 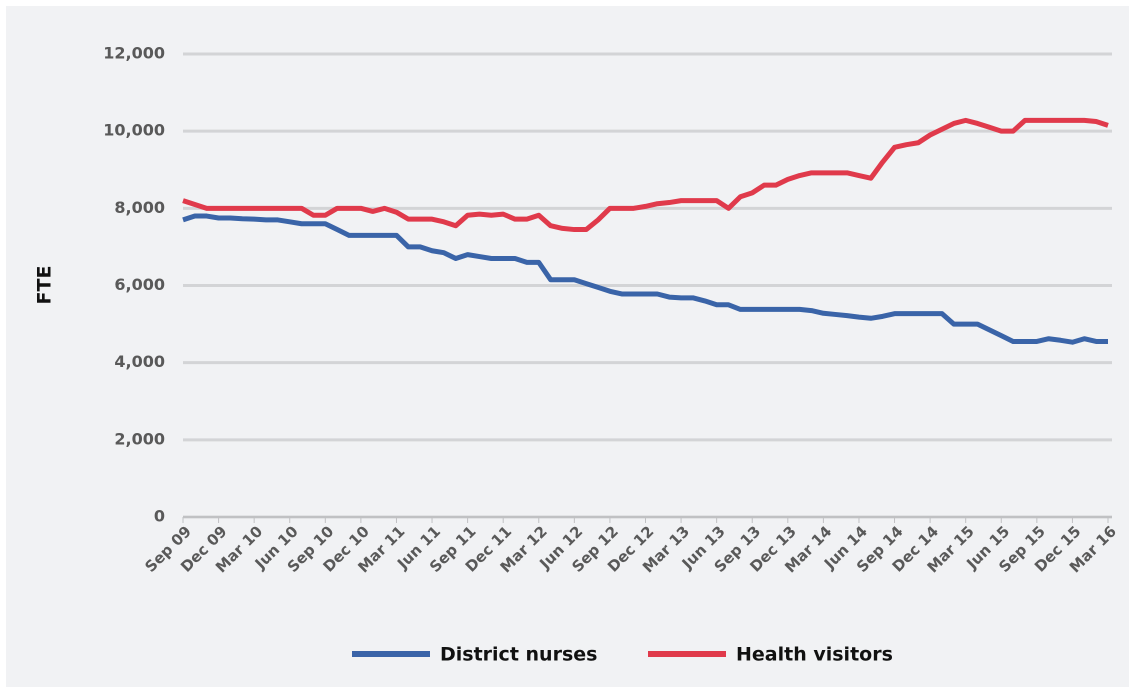 What do you see at coordinates (159, 516) in the screenshot?
I see `y-tick-label: 0` at bounding box center [159, 516].